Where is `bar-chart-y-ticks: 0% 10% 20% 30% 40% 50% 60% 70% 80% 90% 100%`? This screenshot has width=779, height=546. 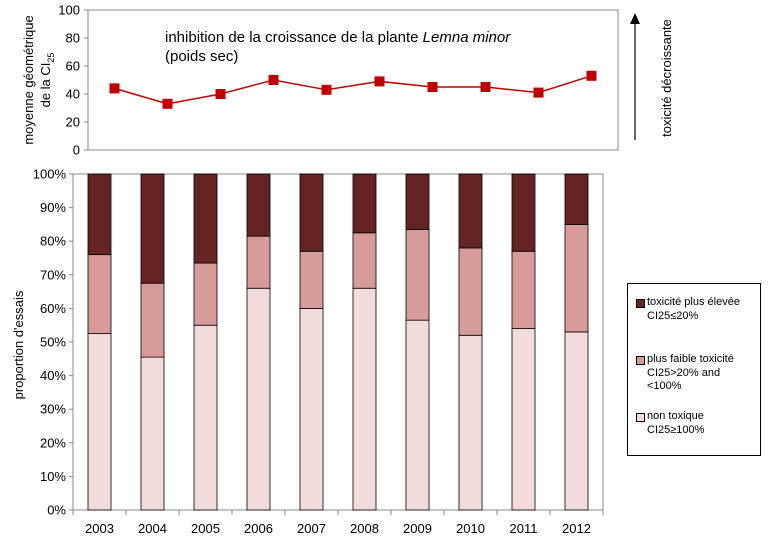 bar-chart-y-ticks: 0% 10% 20% 30% 40% 50% 60% 70% 80% 90% 100% is located at coordinates (53, 342).